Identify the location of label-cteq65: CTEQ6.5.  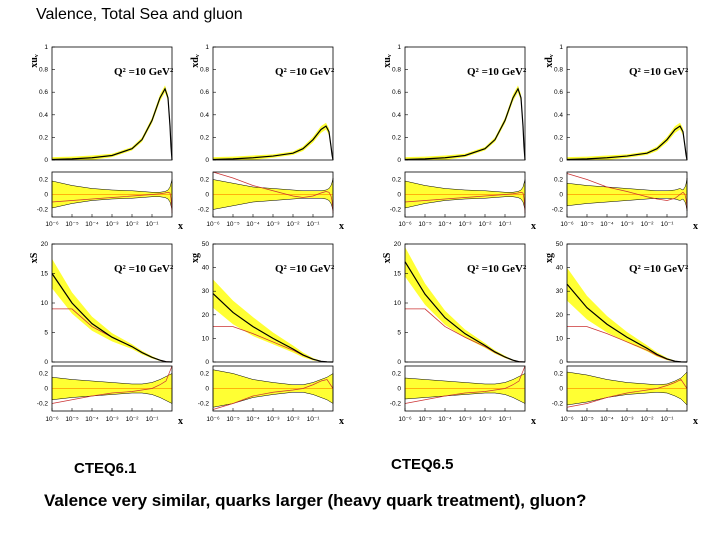
(422, 464).